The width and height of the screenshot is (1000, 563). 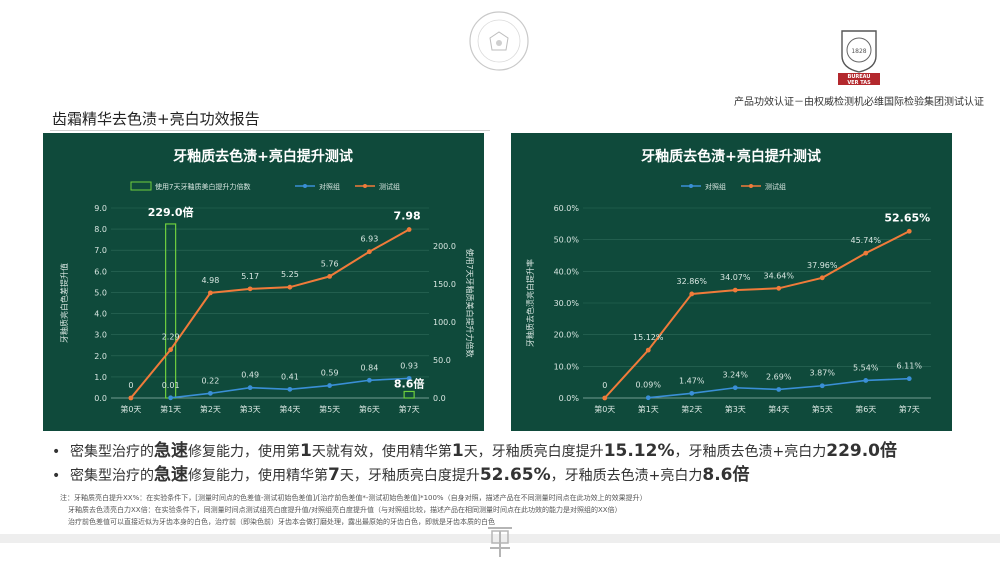 What do you see at coordinates (171, 451) in the screenshot?
I see `bullet-emphasis: 急速` at bounding box center [171, 451].